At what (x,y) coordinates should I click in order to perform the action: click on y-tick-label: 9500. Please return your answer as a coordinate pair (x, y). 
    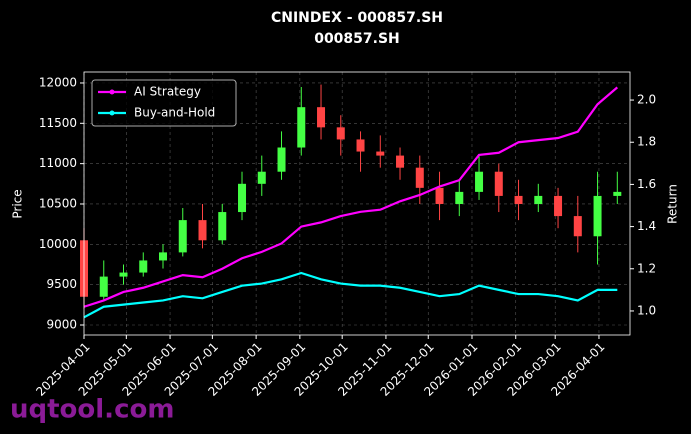
    Looking at the image, I should click on (61, 284).